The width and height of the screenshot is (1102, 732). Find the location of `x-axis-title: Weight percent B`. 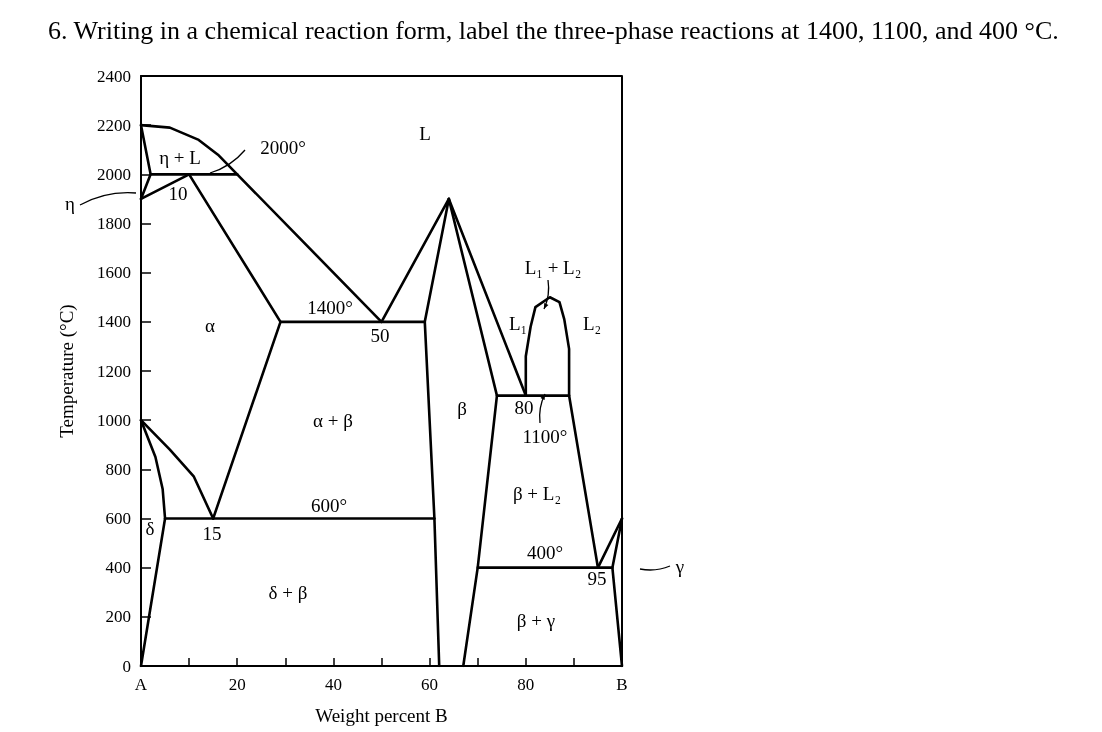

x-axis-title: Weight percent B is located at coordinates (381, 715).